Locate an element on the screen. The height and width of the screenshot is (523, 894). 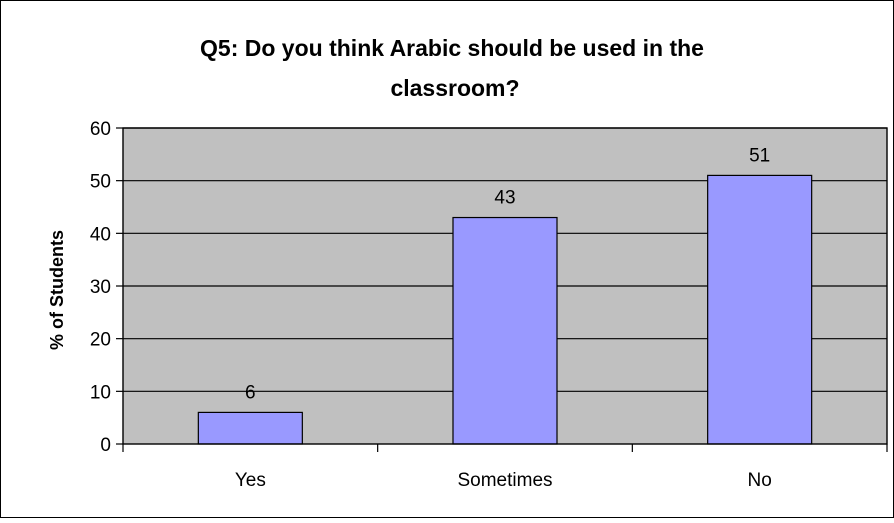
x-tick-label: Sometimes is located at coordinates (504, 480).